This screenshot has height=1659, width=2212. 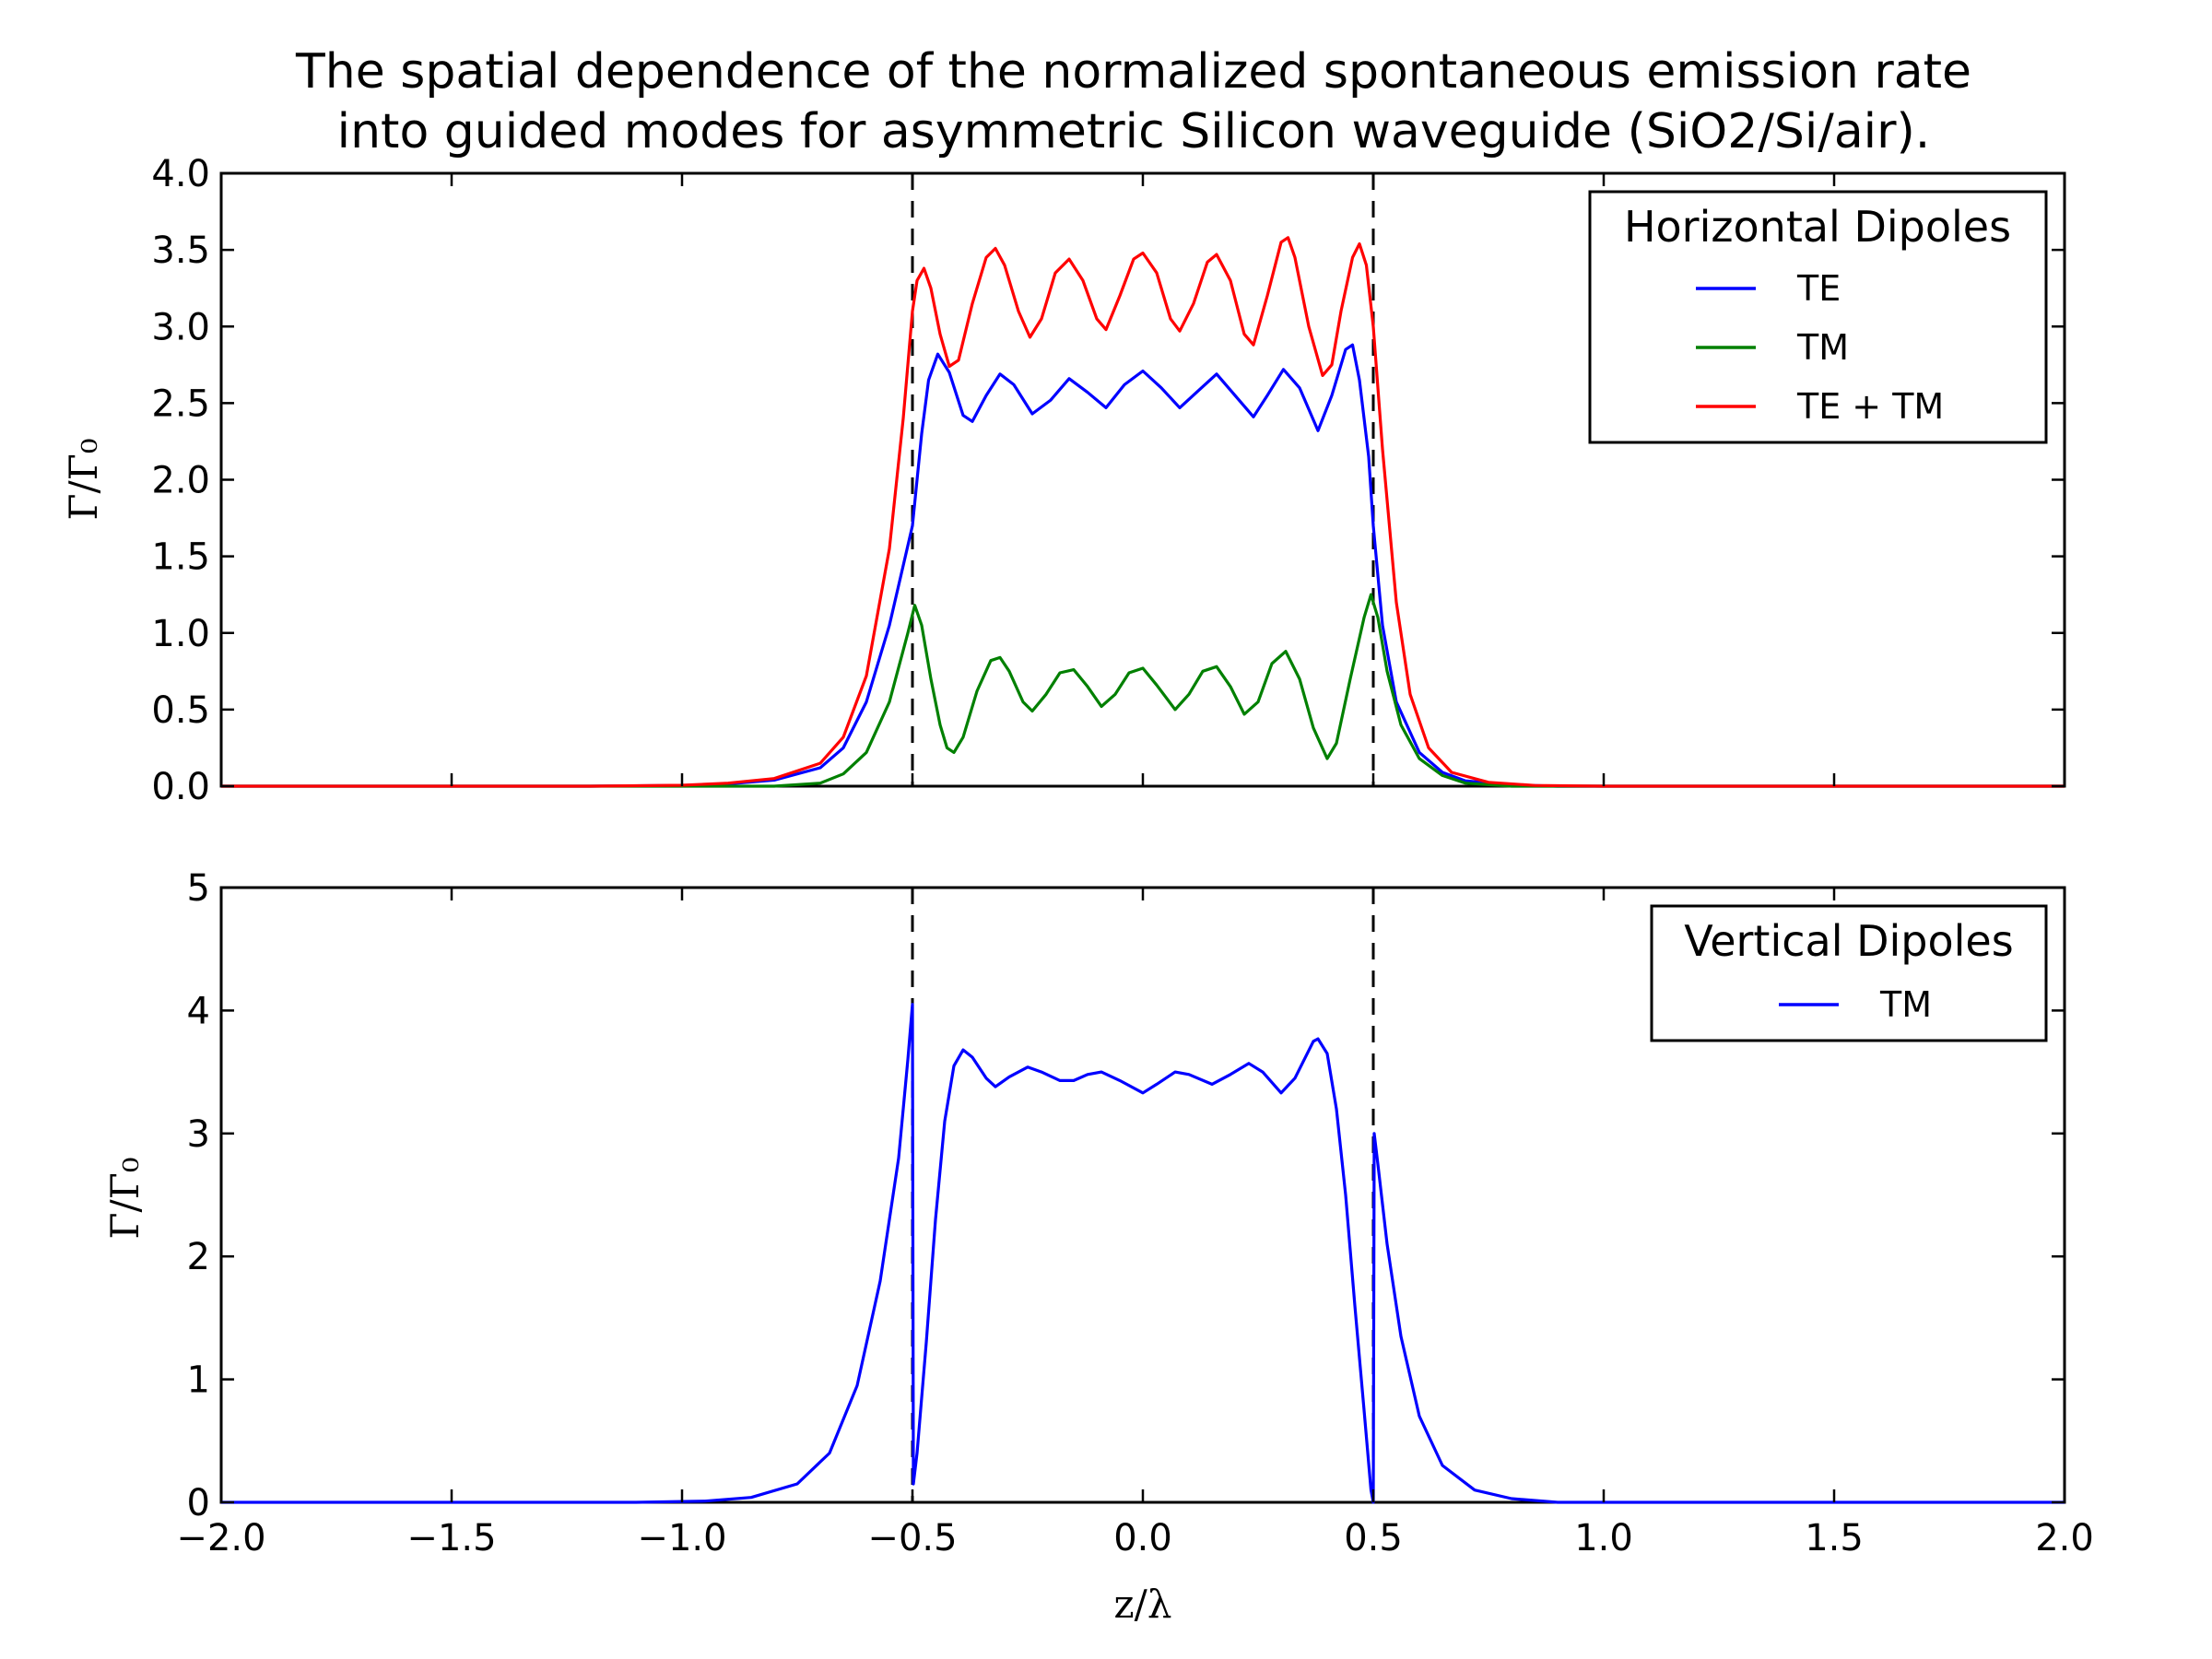 I want to click on xtick-label: −2.0, so click(x=220, y=1538).